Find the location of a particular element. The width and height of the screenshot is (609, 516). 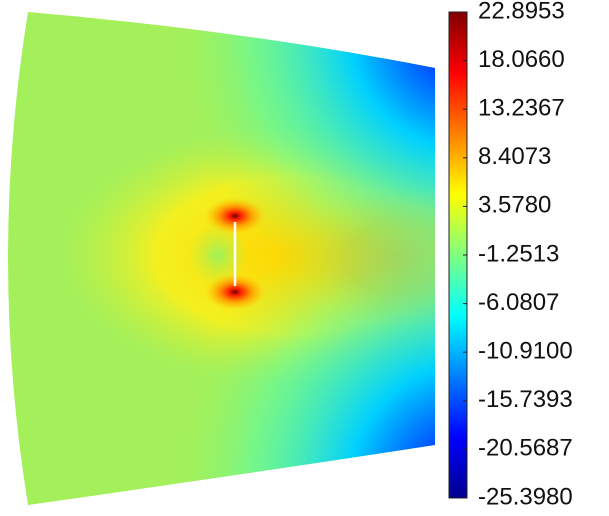

tick-label: -6.0807 is located at coordinates (518, 302).